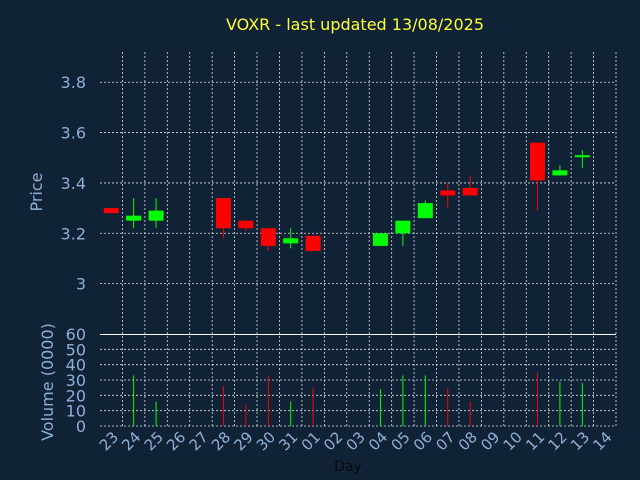  I want to click on price-tick-label: 3.2, so click(73, 233).